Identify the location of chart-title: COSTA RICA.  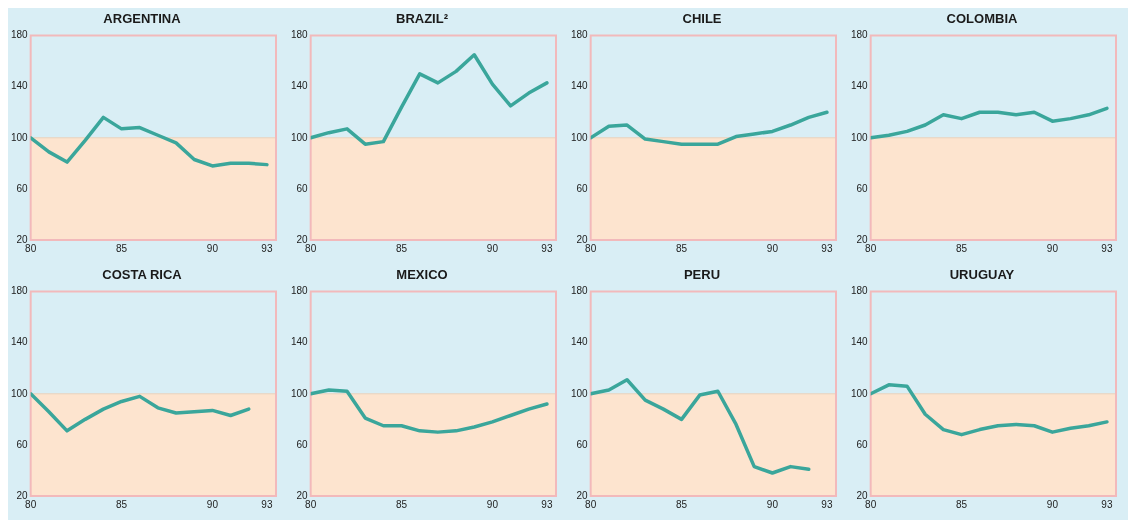
(142, 275).